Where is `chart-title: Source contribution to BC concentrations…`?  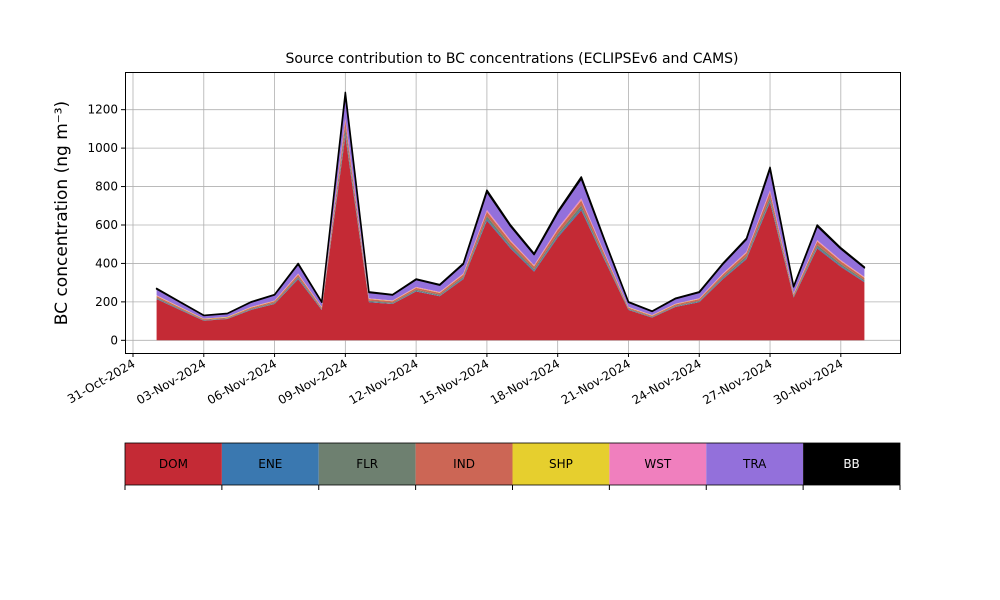
chart-title: Source contribution to BC concentrations… is located at coordinates (511, 59).